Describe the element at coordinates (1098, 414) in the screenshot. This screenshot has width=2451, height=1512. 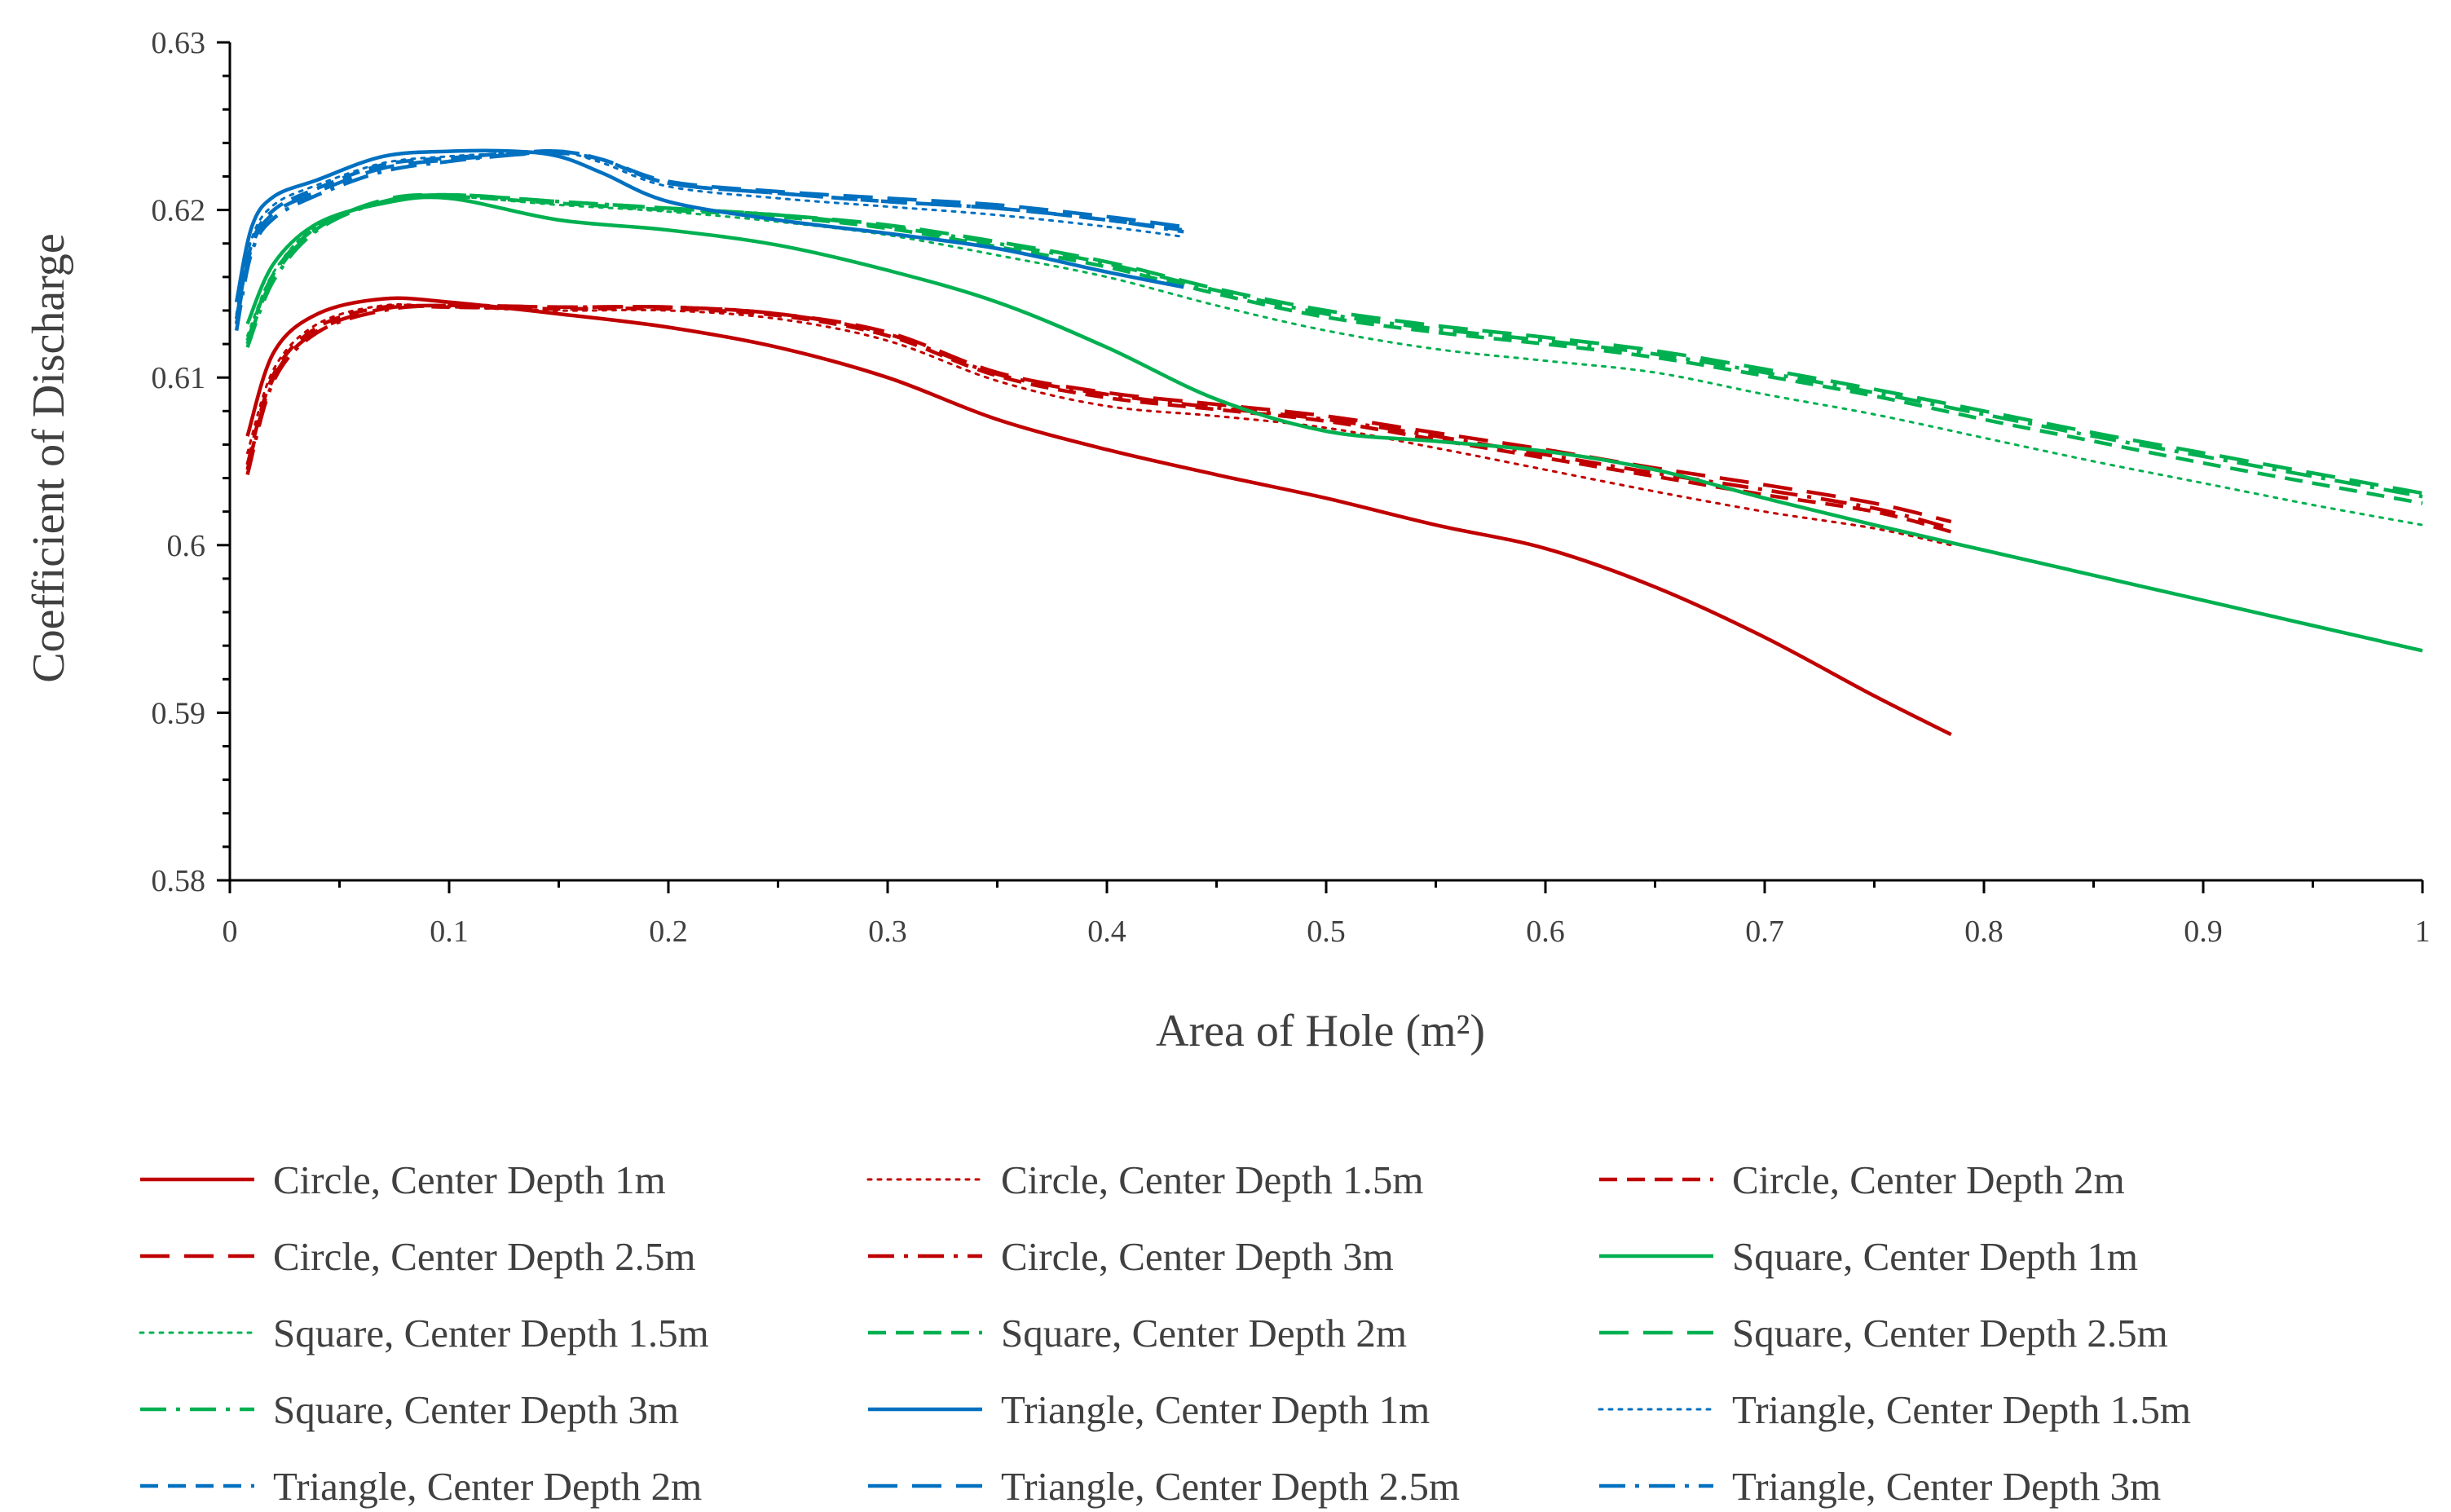
I see `series-line-circle-center-depth-2-5m` at that location.